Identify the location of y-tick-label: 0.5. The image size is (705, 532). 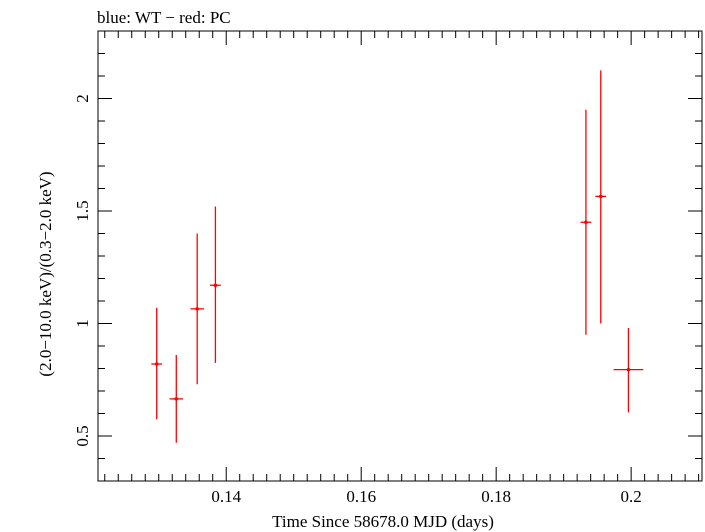
(82, 435).